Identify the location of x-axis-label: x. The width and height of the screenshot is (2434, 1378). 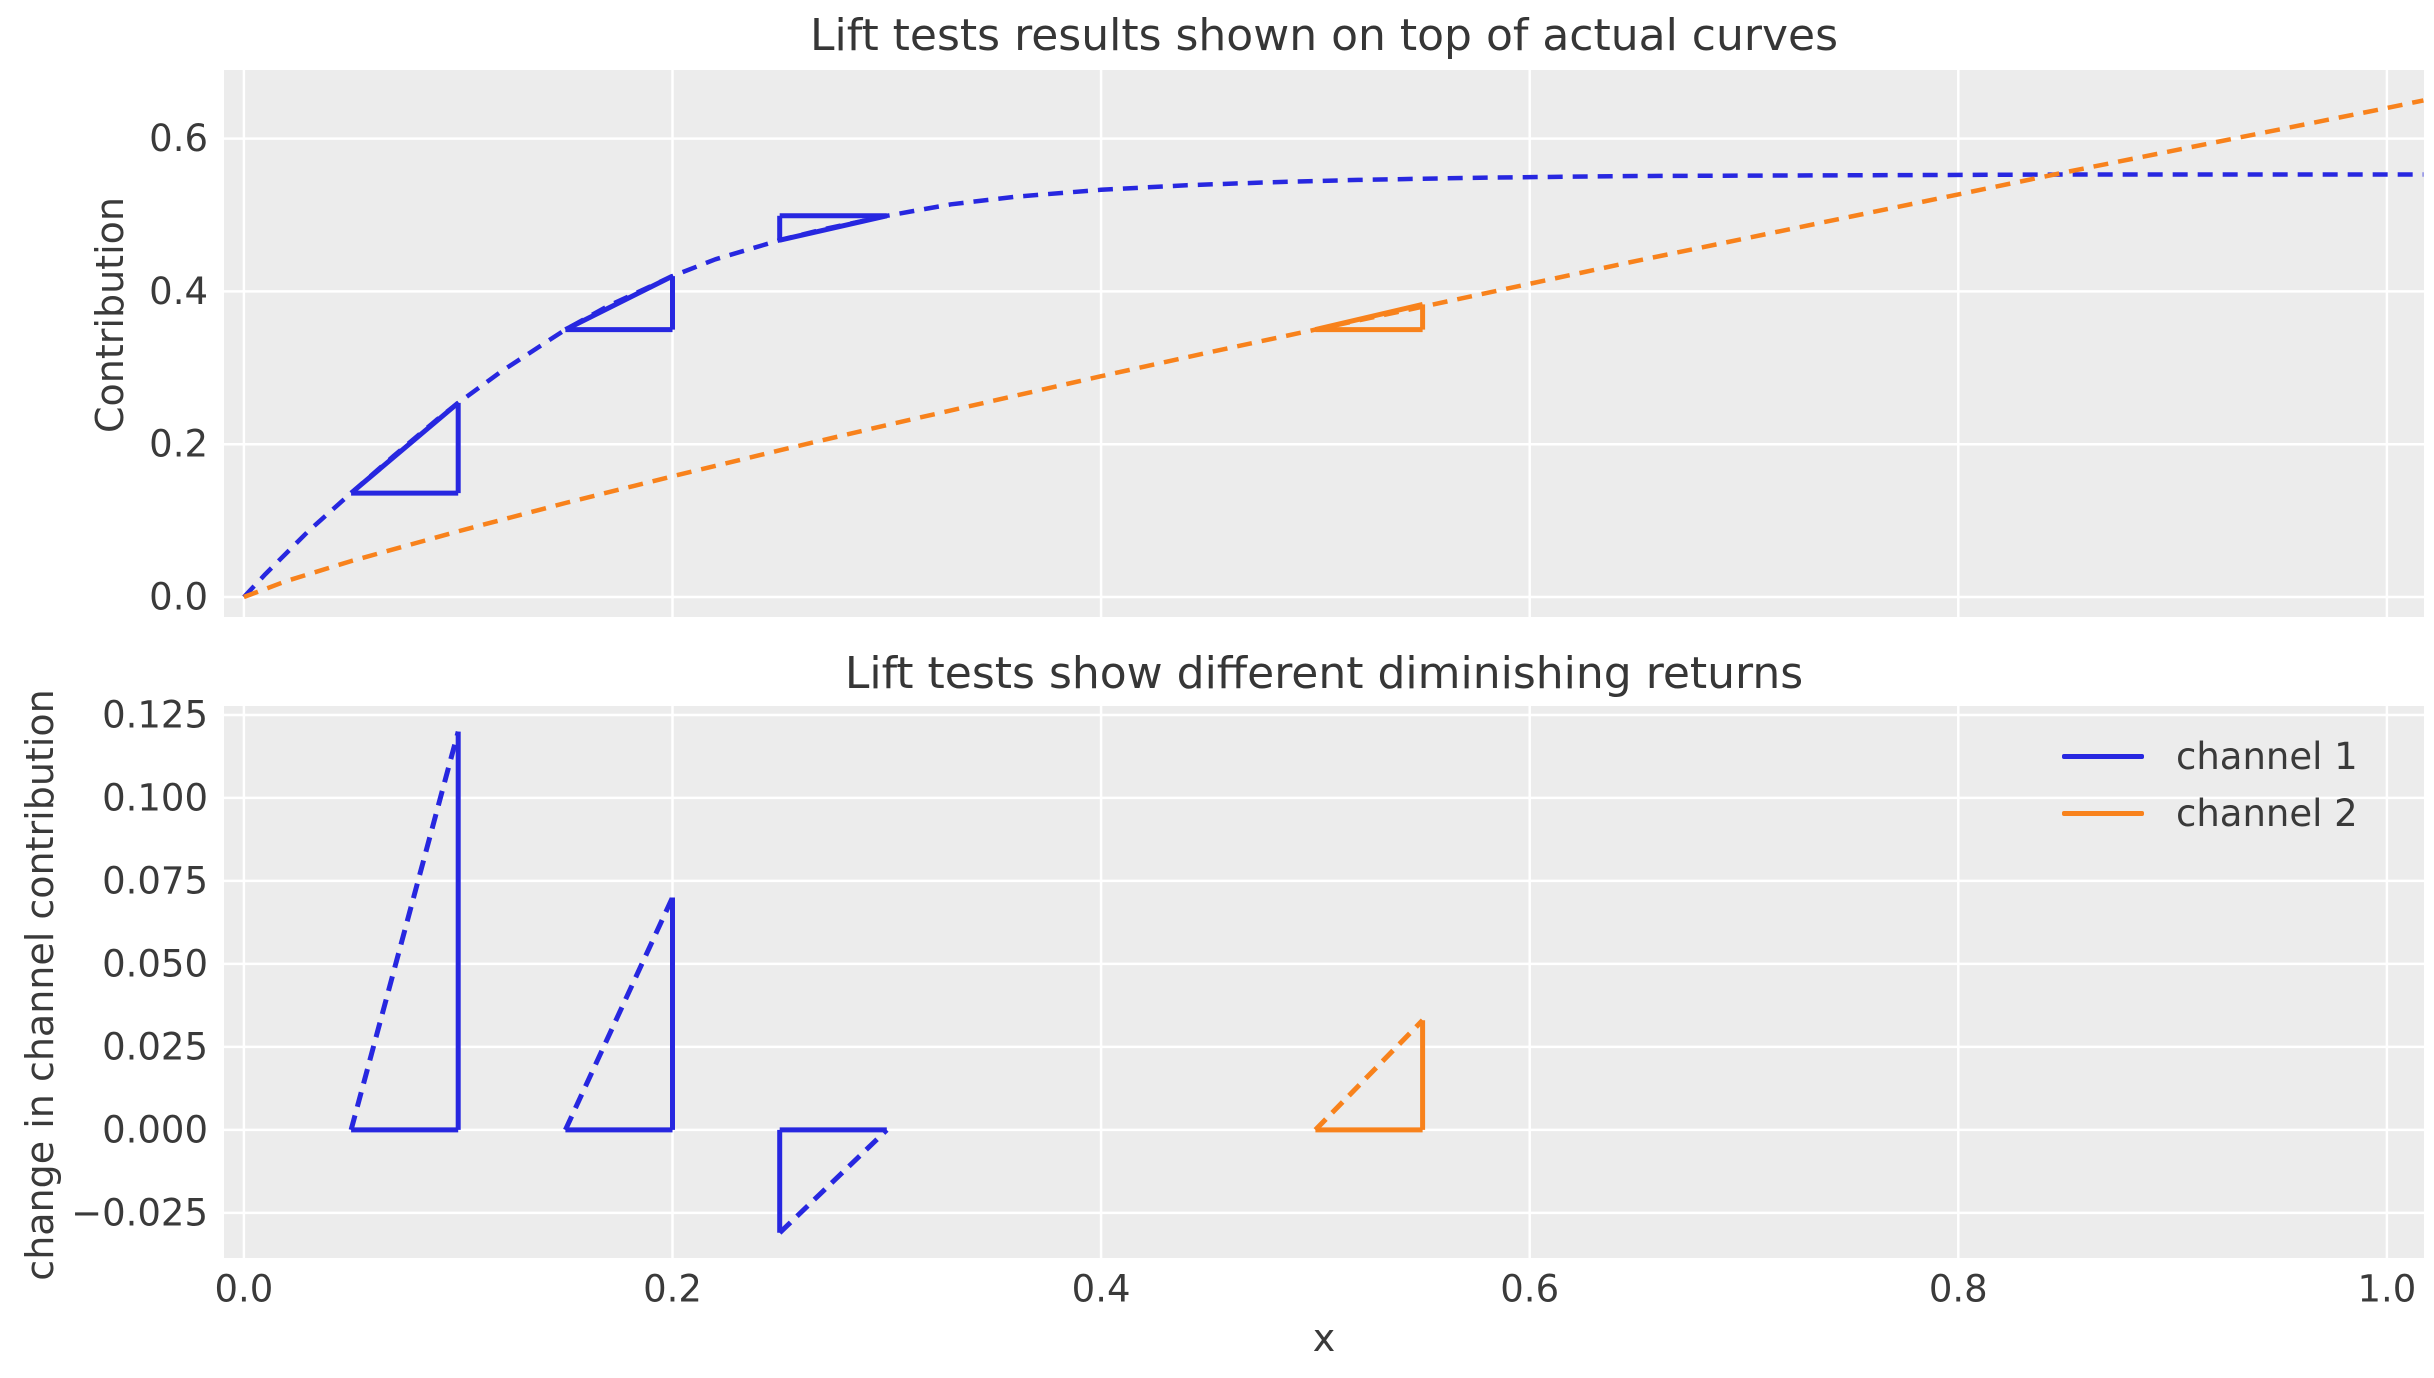
(1324, 1338).